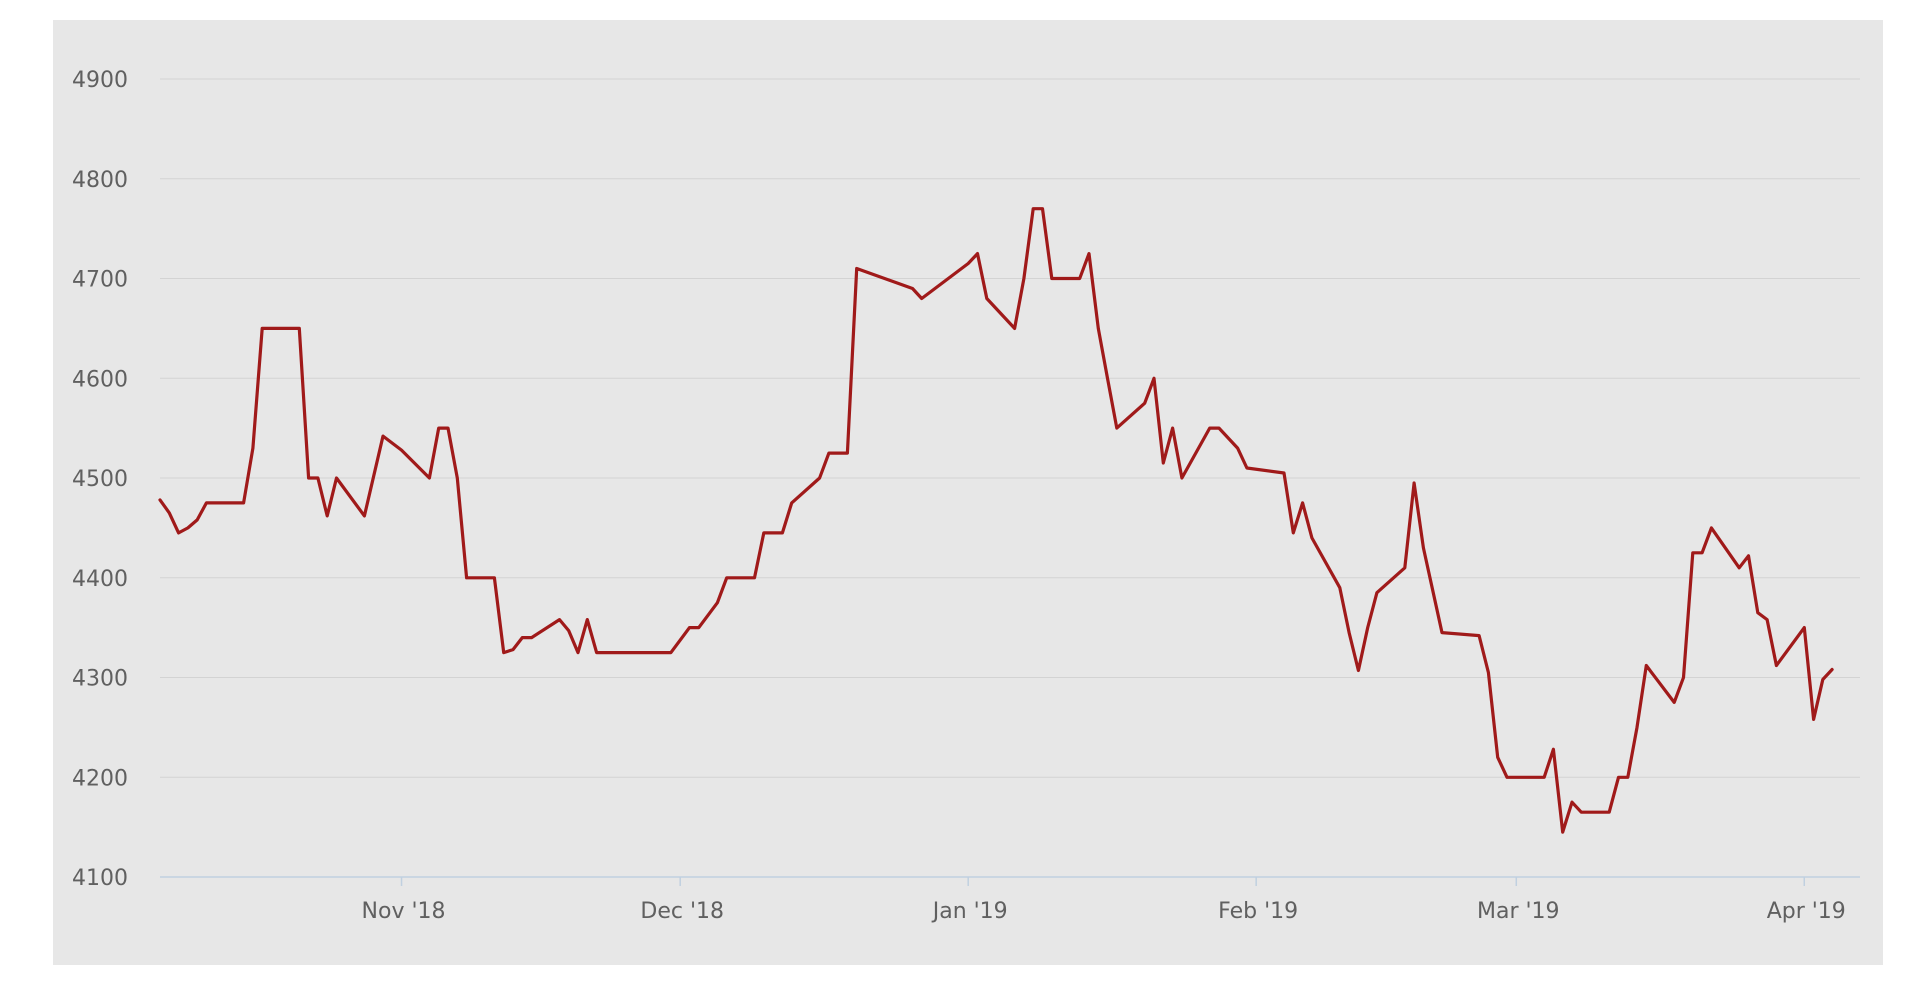  Describe the element at coordinates (404, 911) in the screenshot. I see `x-tick-label: Nov '18` at that location.